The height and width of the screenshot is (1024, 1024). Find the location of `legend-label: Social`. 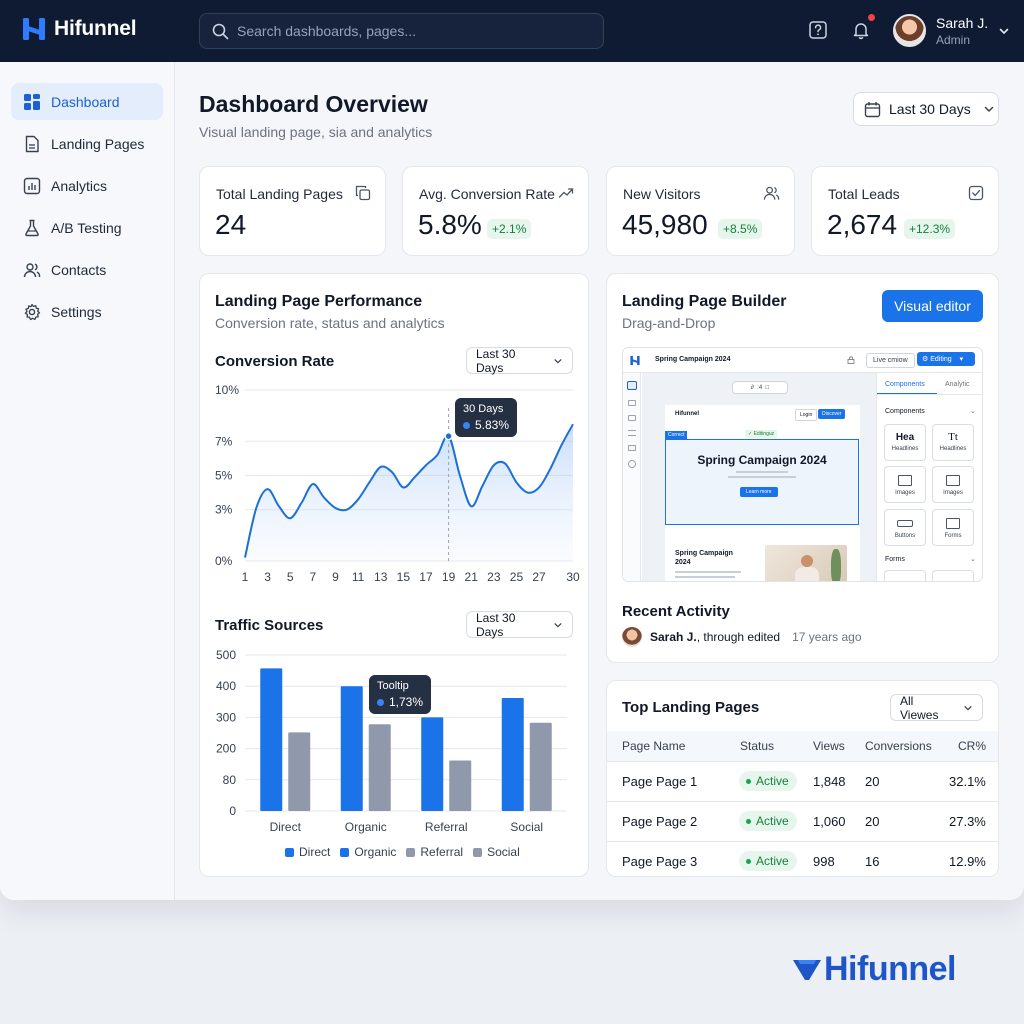

legend-label: Social is located at coordinates (503, 852).